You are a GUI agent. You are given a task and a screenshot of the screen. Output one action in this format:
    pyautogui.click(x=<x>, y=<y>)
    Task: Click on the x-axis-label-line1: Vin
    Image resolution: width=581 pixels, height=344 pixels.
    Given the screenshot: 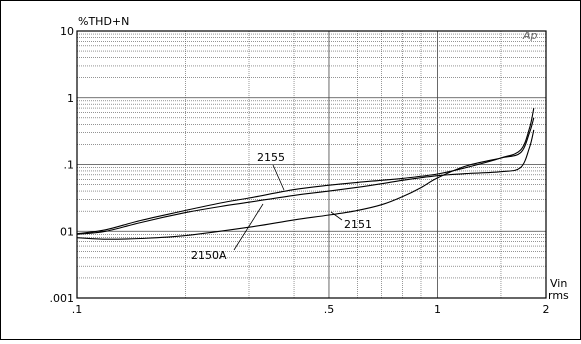 What is the action you would take?
    pyautogui.click(x=558, y=283)
    